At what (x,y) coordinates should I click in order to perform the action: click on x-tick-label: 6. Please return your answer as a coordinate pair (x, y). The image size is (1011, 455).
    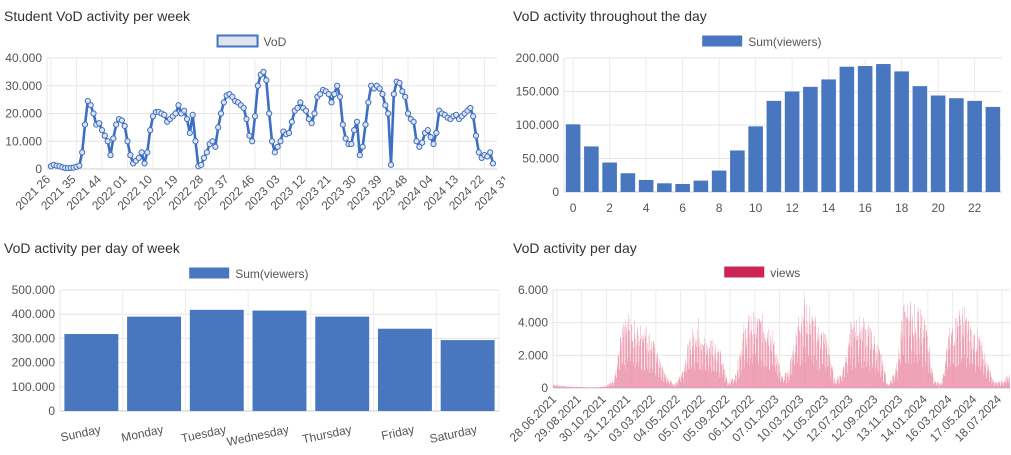
    Looking at the image, I should click on (682, 208).